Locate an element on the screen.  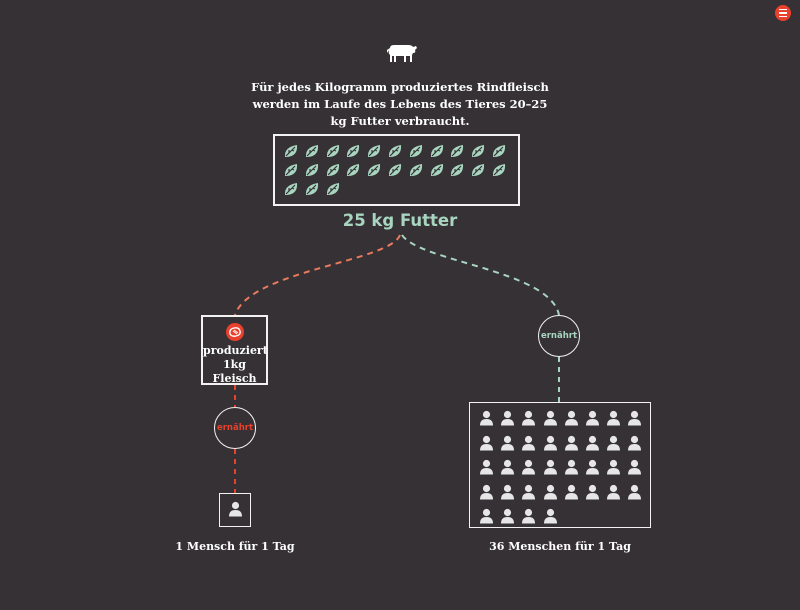
meat-box: produziert 1kg Fleisch is located at coordinates (234, 350).